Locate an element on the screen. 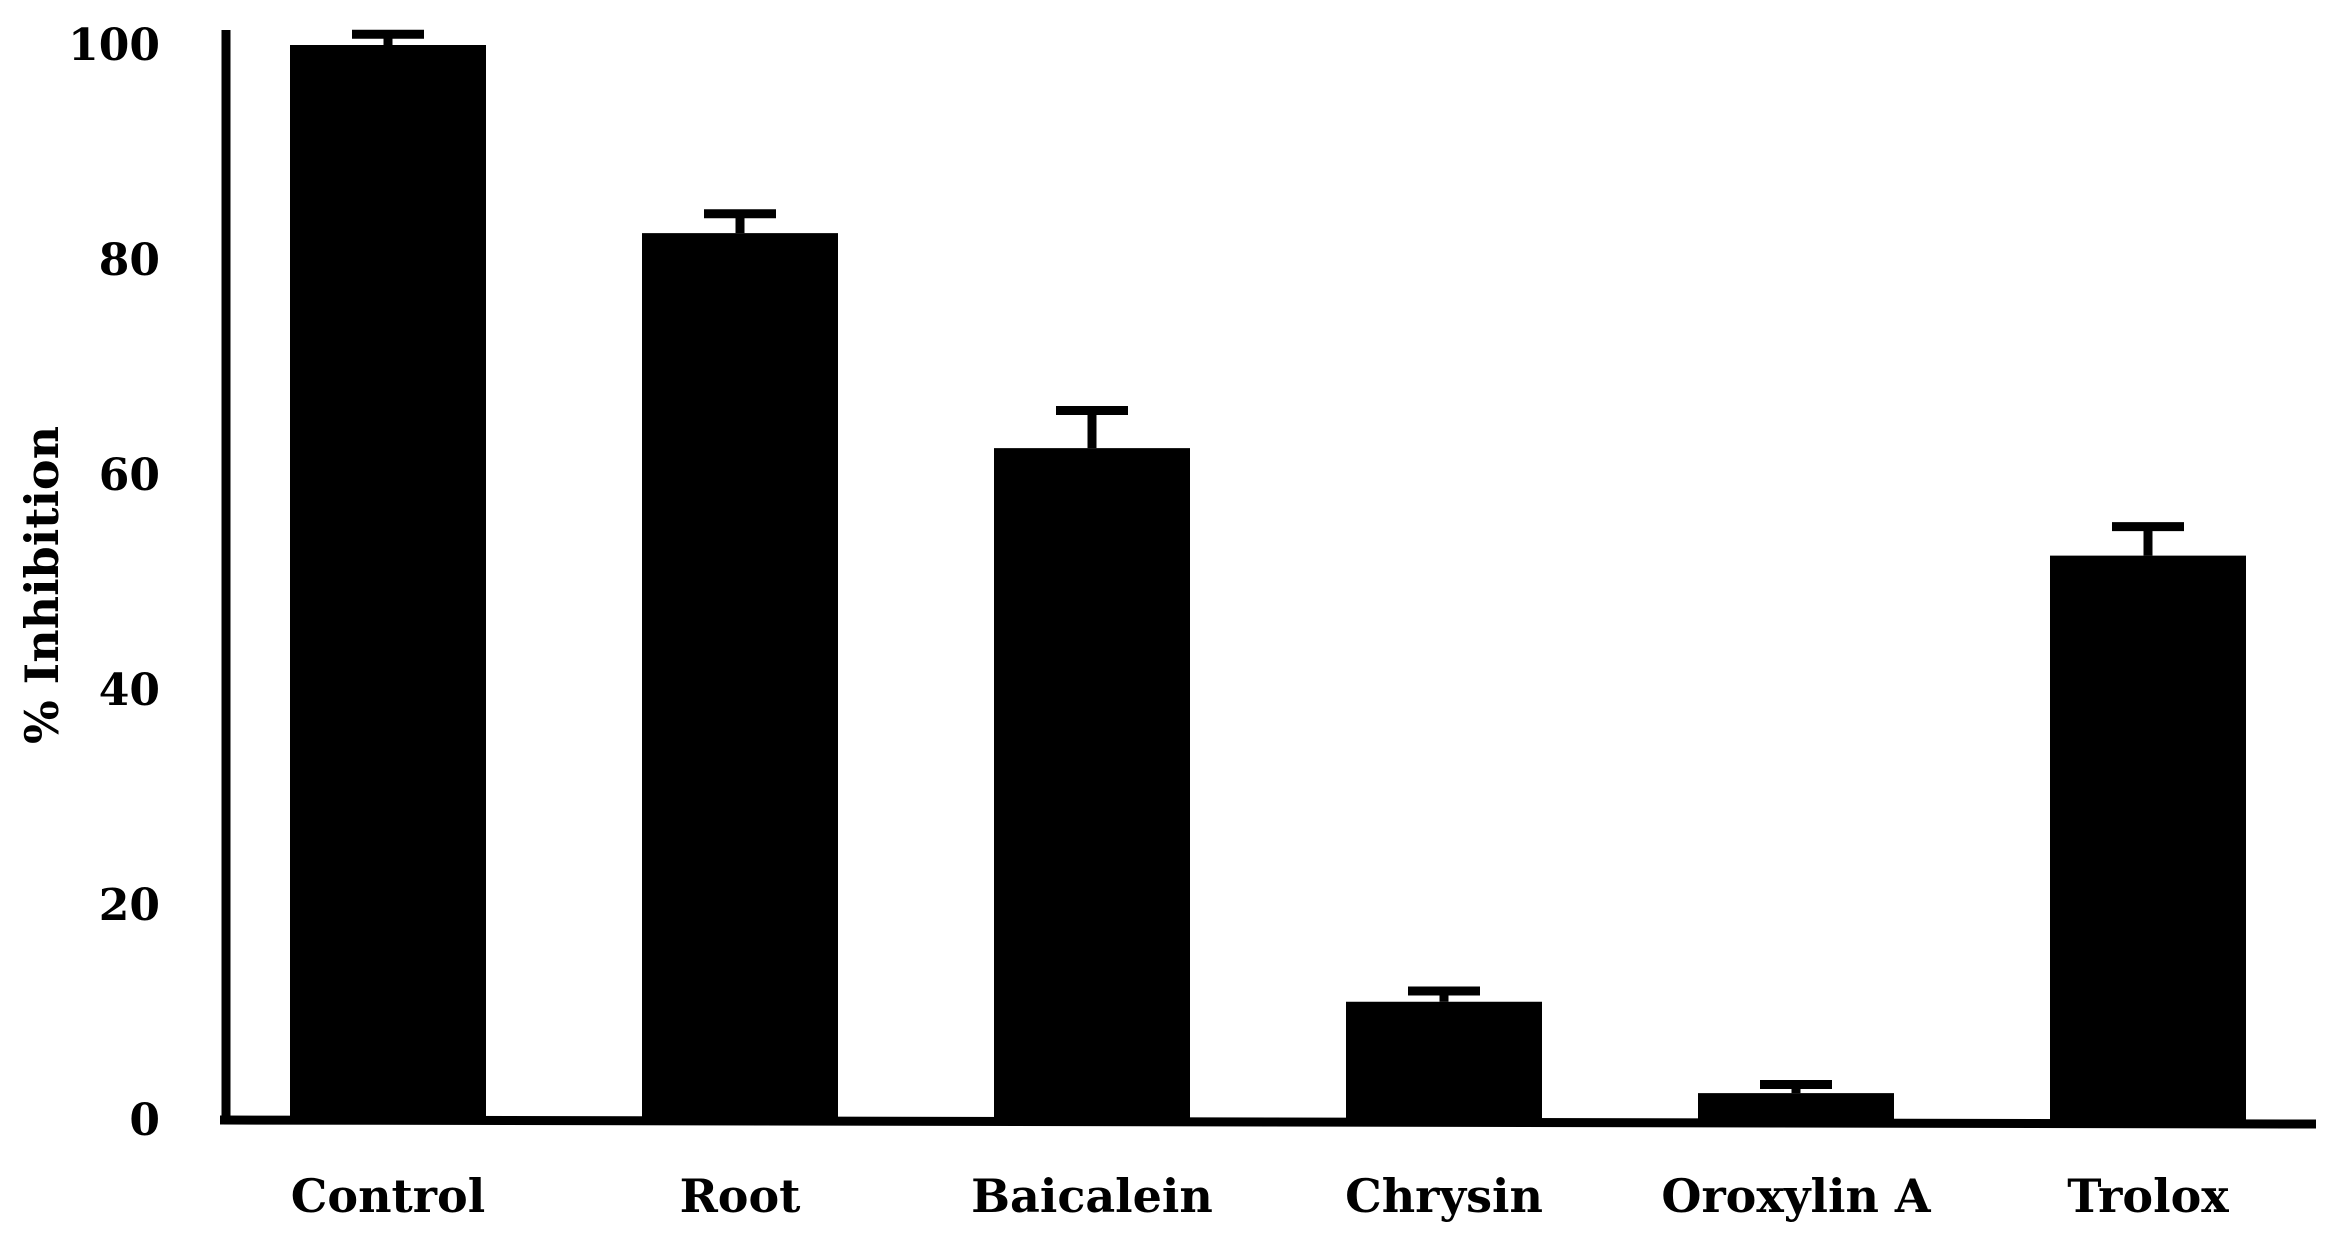  y-tick-label: 40 is located at coordinates (129, 690).